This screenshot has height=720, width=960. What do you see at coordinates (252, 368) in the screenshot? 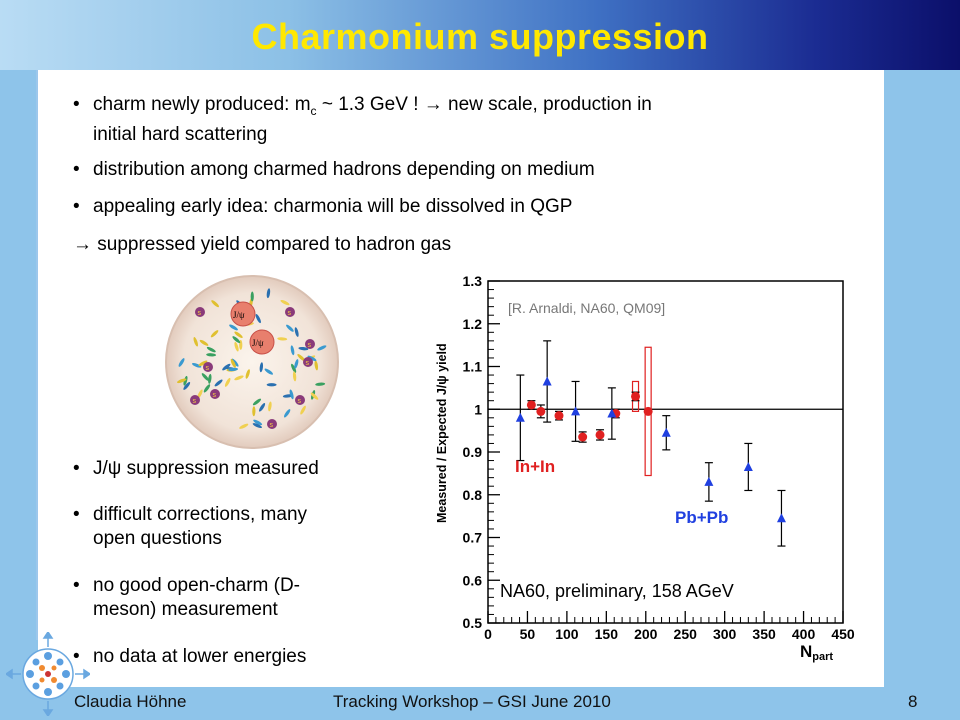
I see `strange-quark-balls: s s s s s s s s s` at bounding box center [252, 368].